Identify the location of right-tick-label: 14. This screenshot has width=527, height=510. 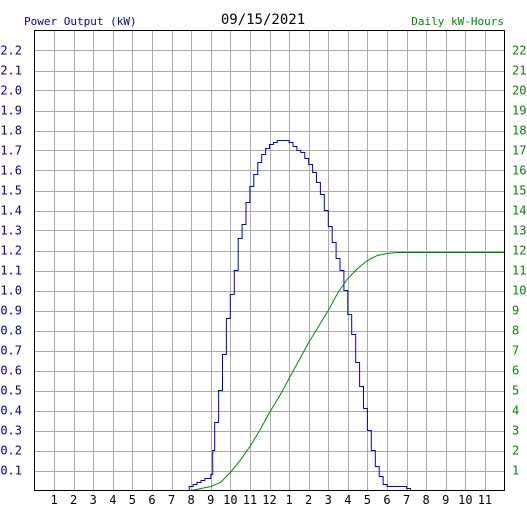
(519, 211).